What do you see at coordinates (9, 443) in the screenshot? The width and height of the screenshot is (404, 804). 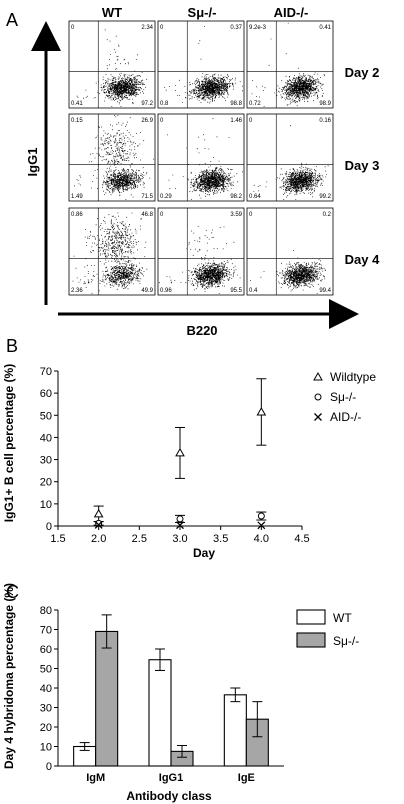 I see `panel-b-ylabel: IgG1+ B cell percentage (%)` at bounding box center [9, 443].